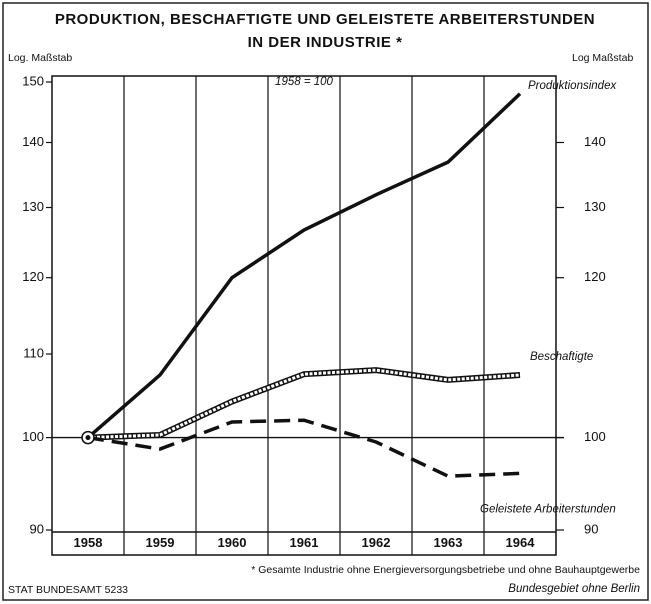  I want to click on origin-dot, so click(88, 438).